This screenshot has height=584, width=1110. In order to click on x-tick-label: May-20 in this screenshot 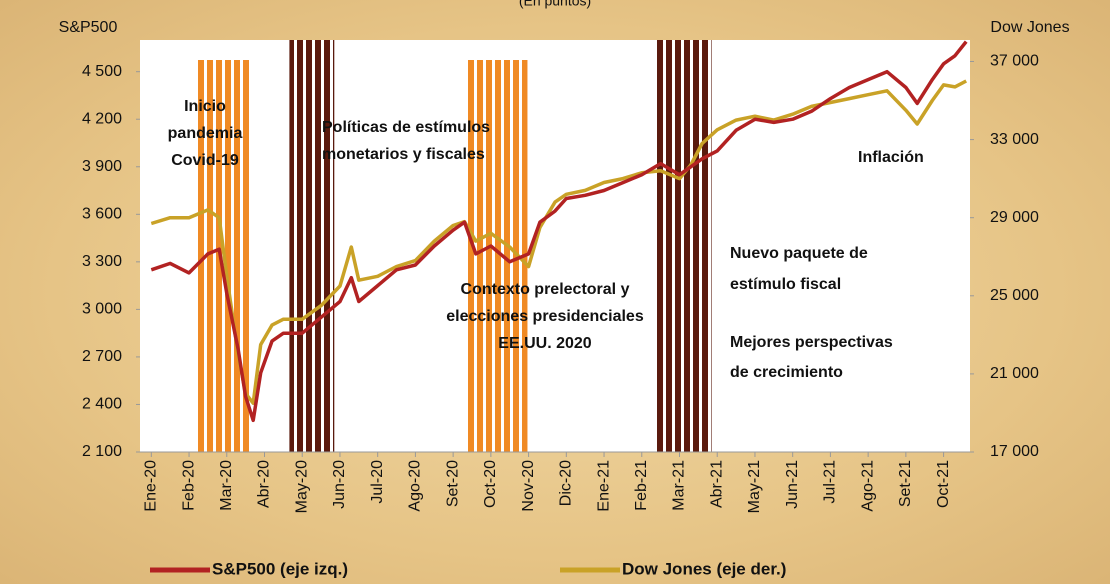, I will do `click(301, 486)`.